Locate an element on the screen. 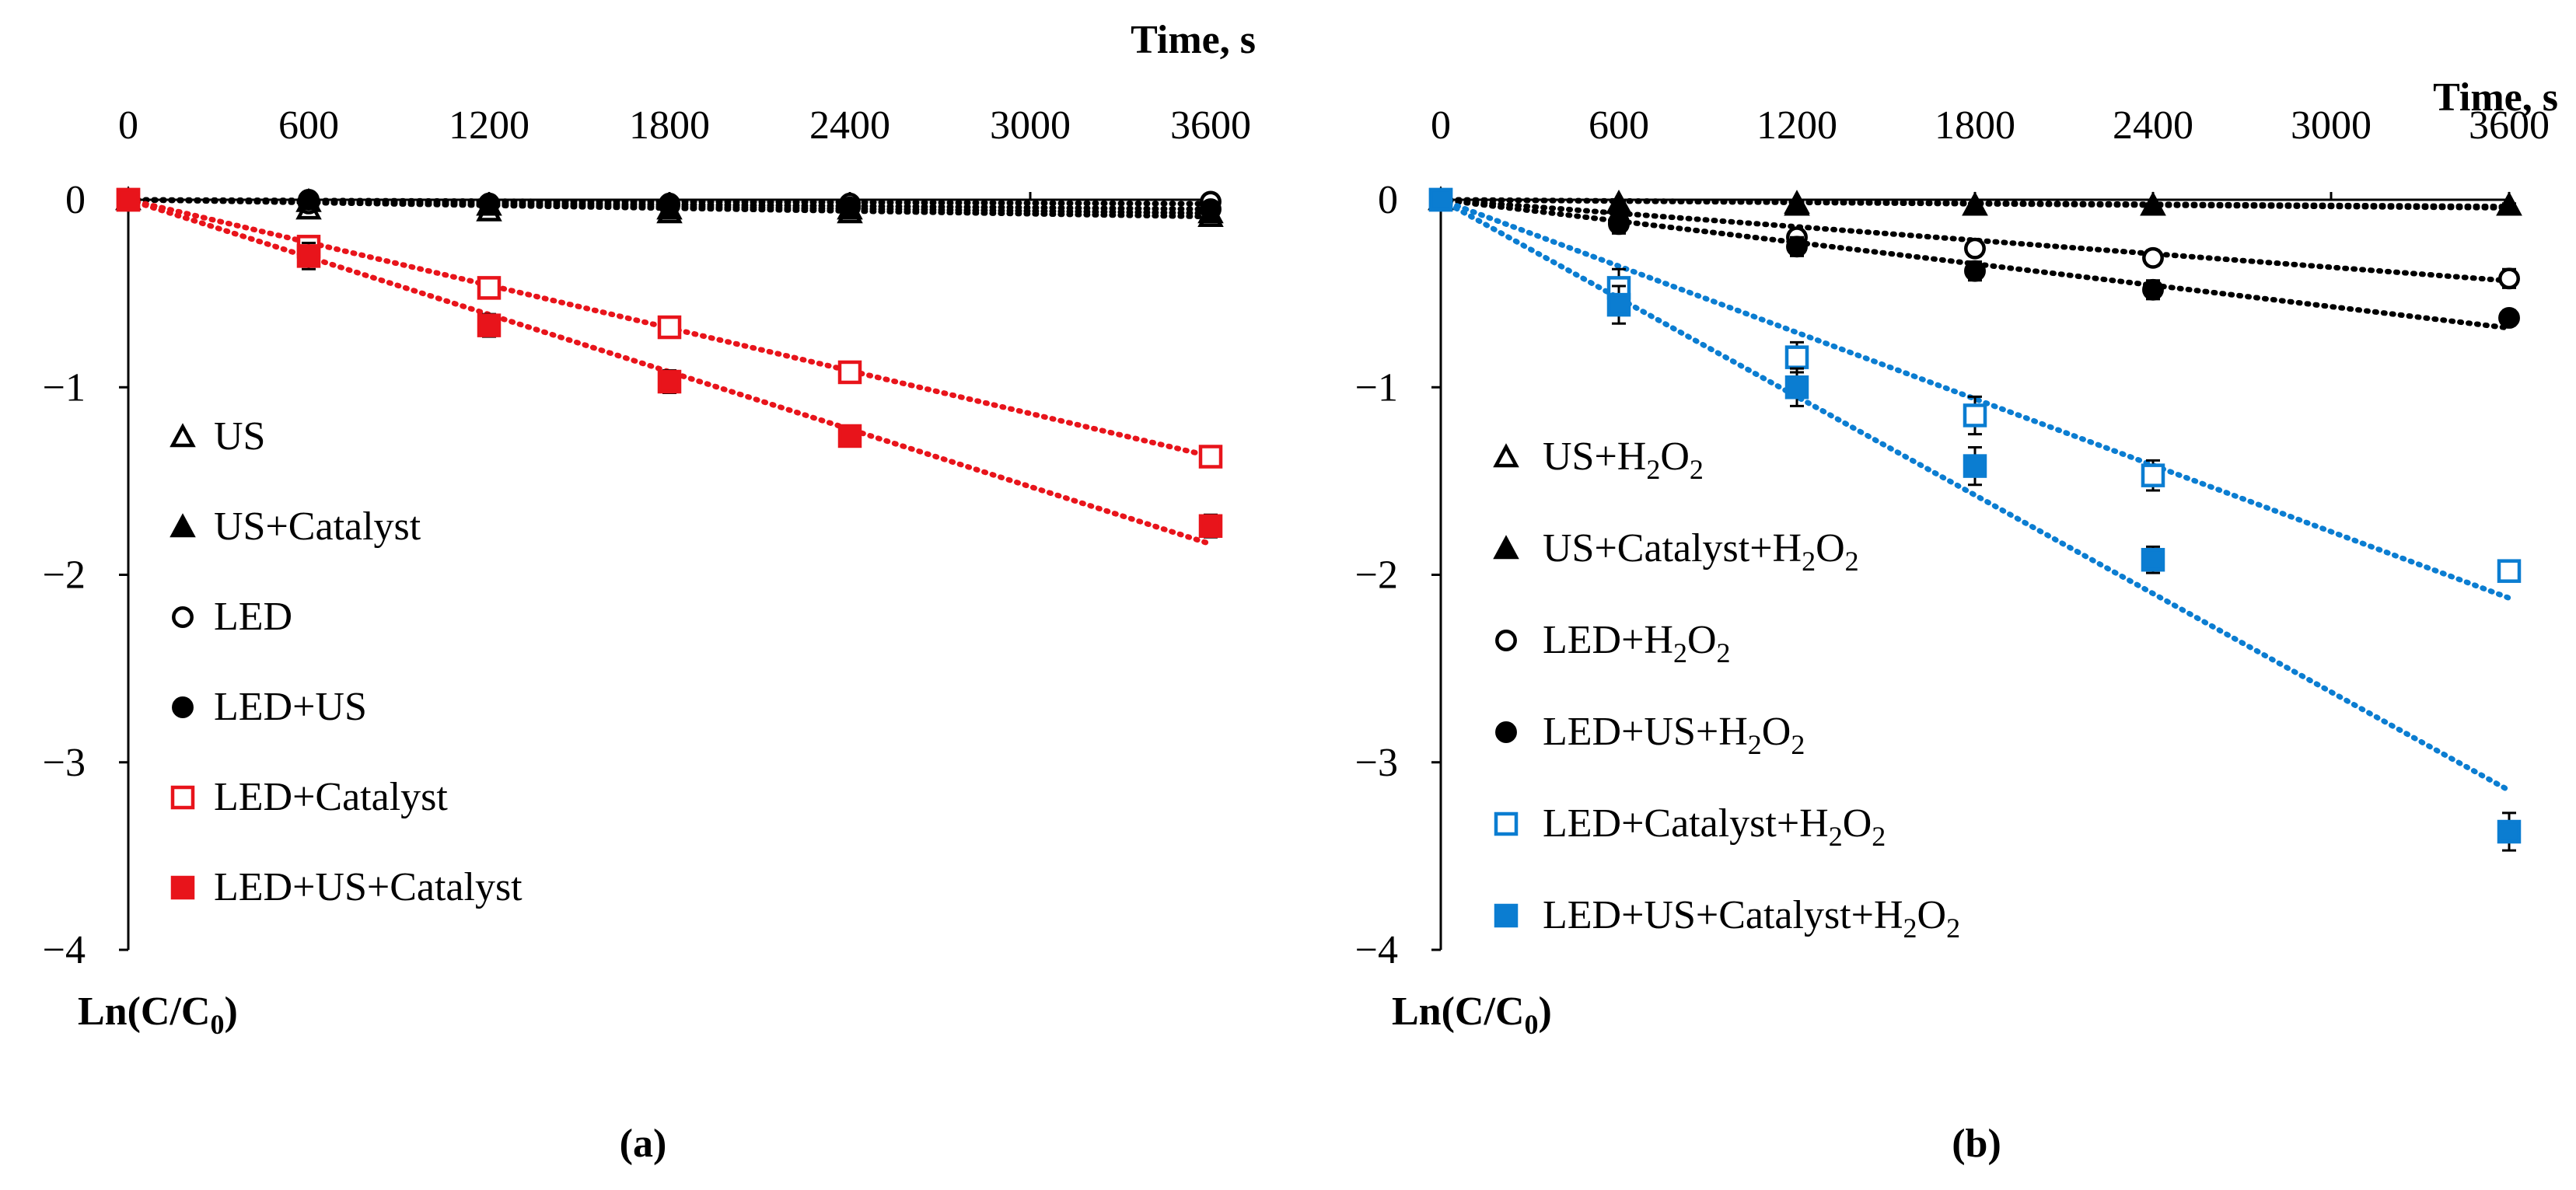  legend-entry: LED+H2O2 is located at coordinates (1613, 643).